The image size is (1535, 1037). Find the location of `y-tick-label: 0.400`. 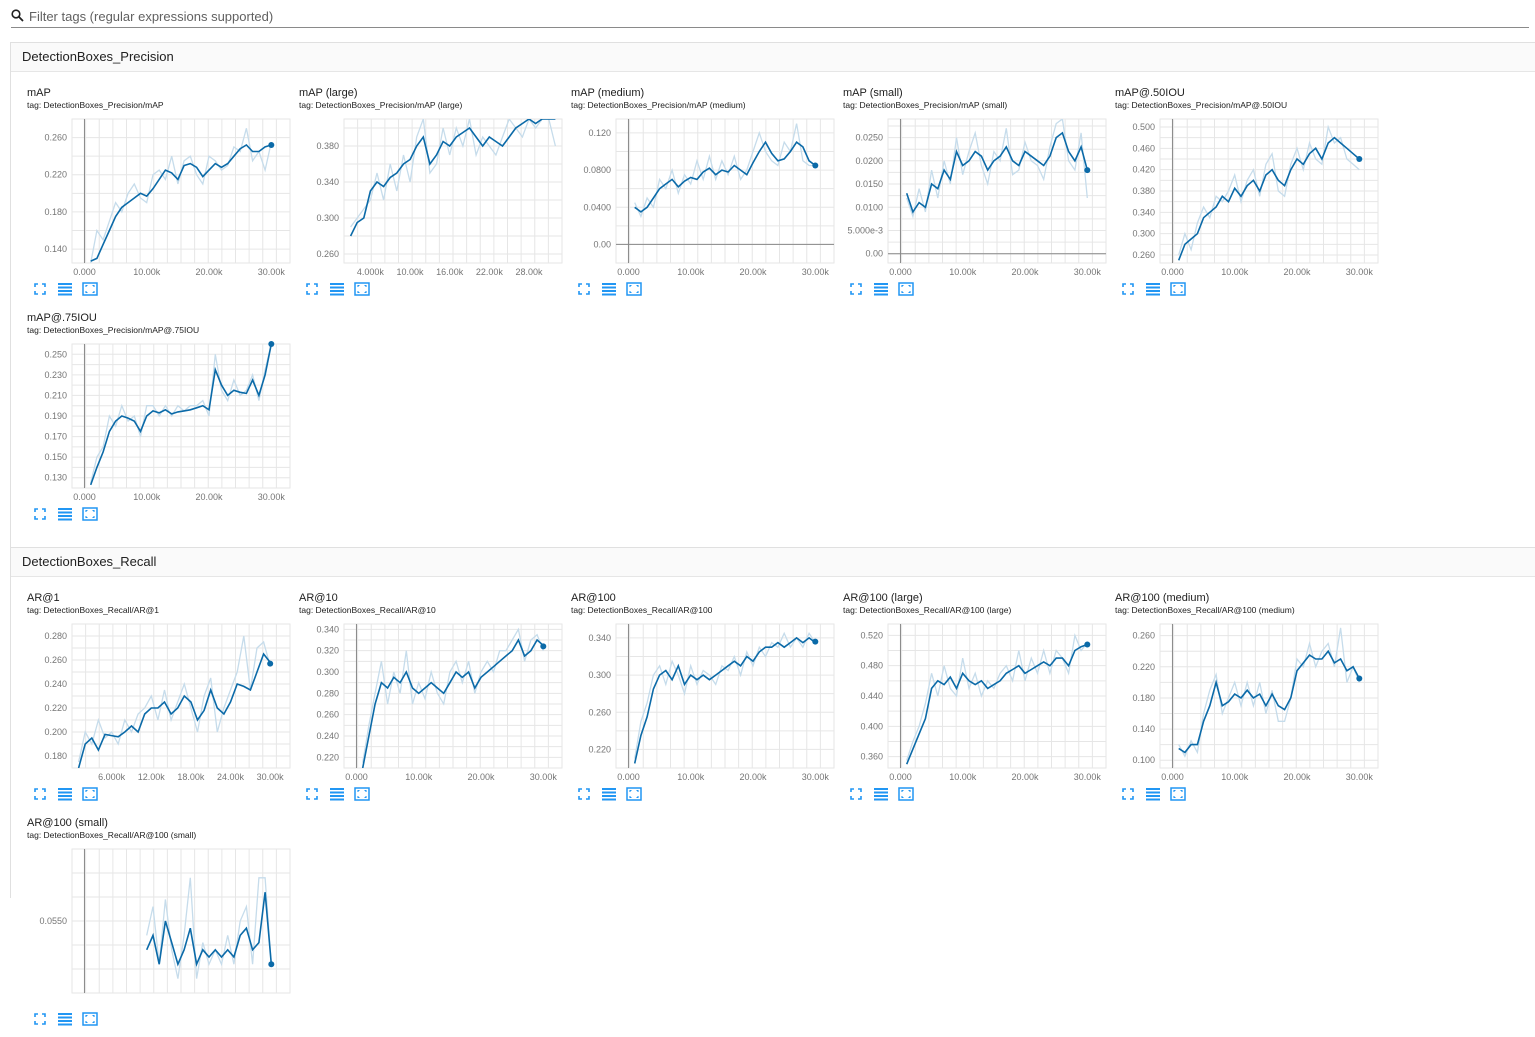

y-tick-label: 0.400 is located at coordinates (871, 726).